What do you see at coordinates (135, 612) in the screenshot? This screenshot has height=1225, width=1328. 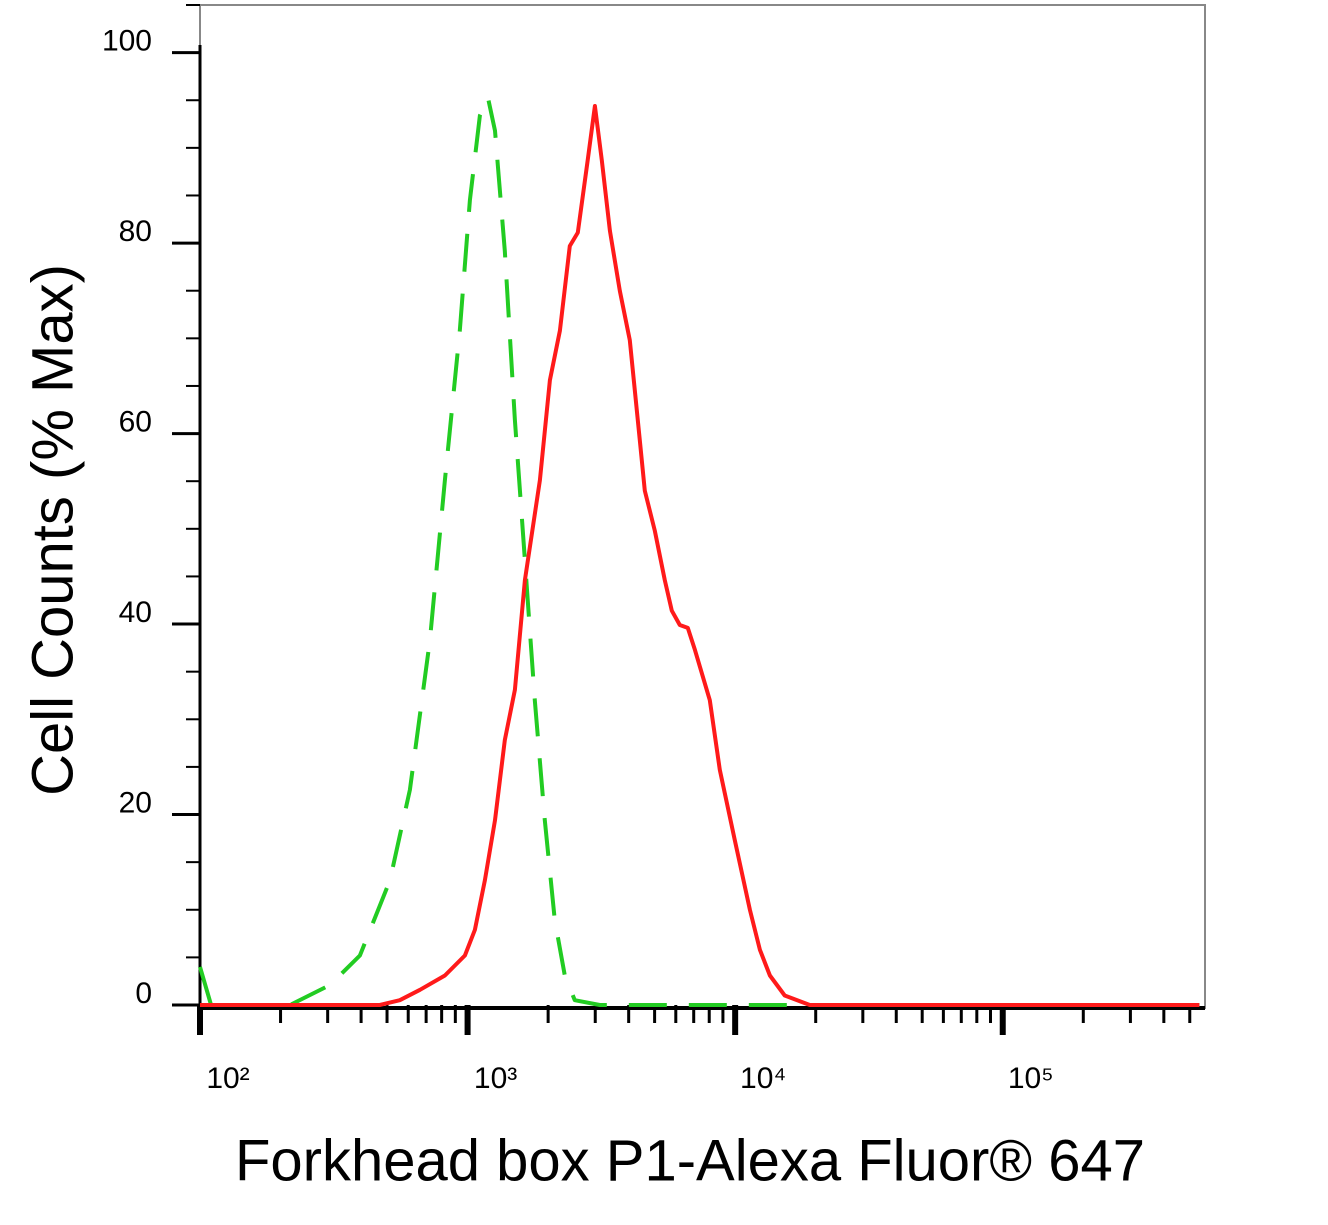 I see `y-tick-label: 40` at bounding box center [135, 612].